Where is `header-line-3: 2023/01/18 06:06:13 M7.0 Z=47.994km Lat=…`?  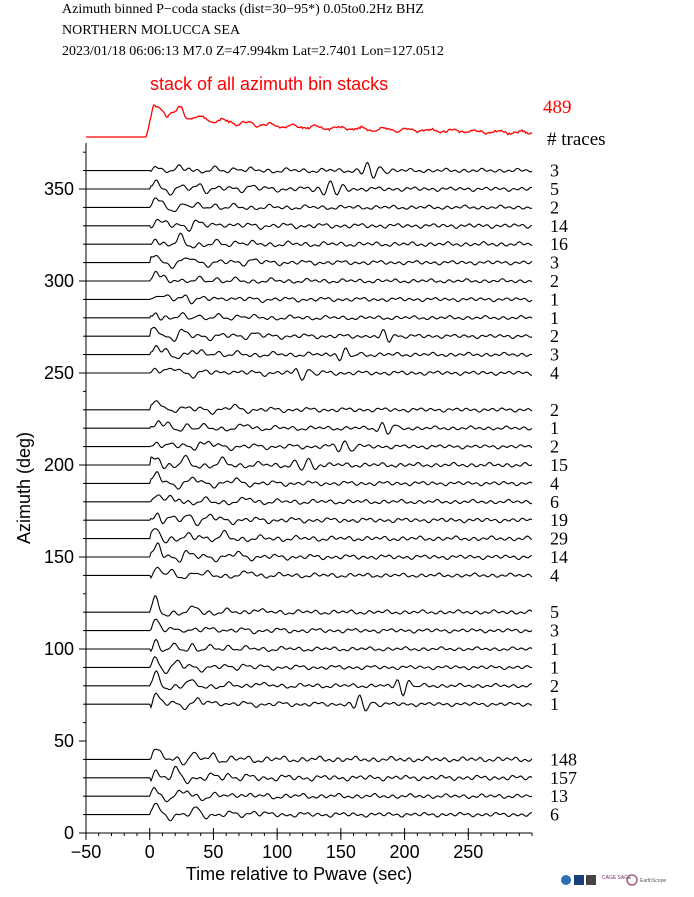
header-line-3: 2023/01/18 06:06:13 M7.0 Z=47.994km Lat=… is located at coordinates (253, 51).